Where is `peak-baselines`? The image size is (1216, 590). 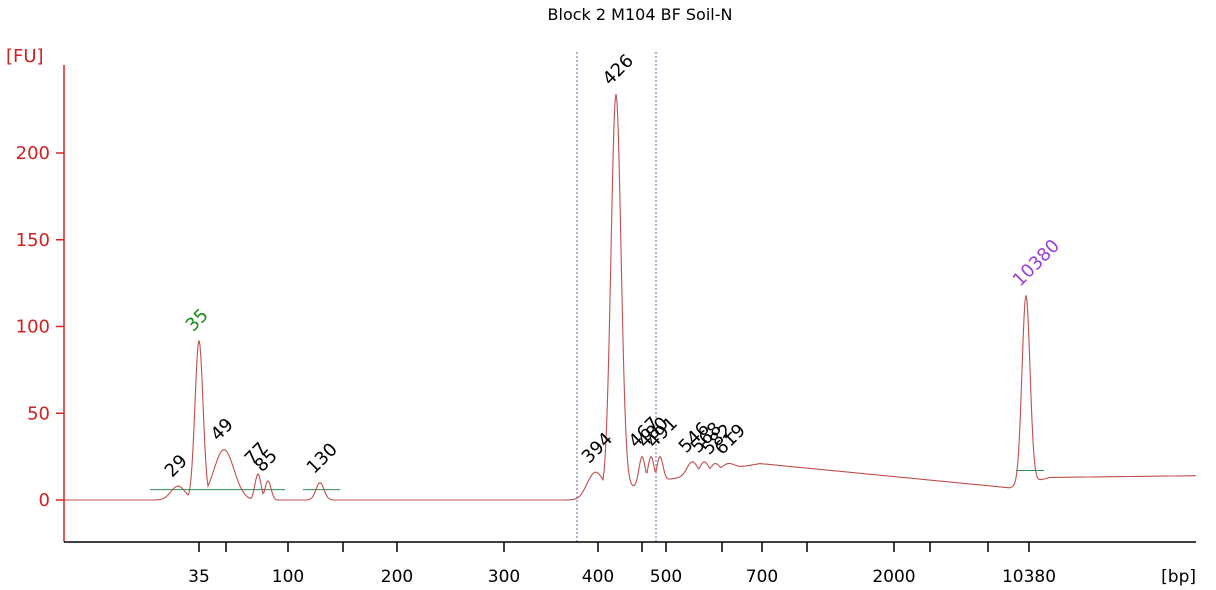 peak-baselines is located at coordinates (597, 480).